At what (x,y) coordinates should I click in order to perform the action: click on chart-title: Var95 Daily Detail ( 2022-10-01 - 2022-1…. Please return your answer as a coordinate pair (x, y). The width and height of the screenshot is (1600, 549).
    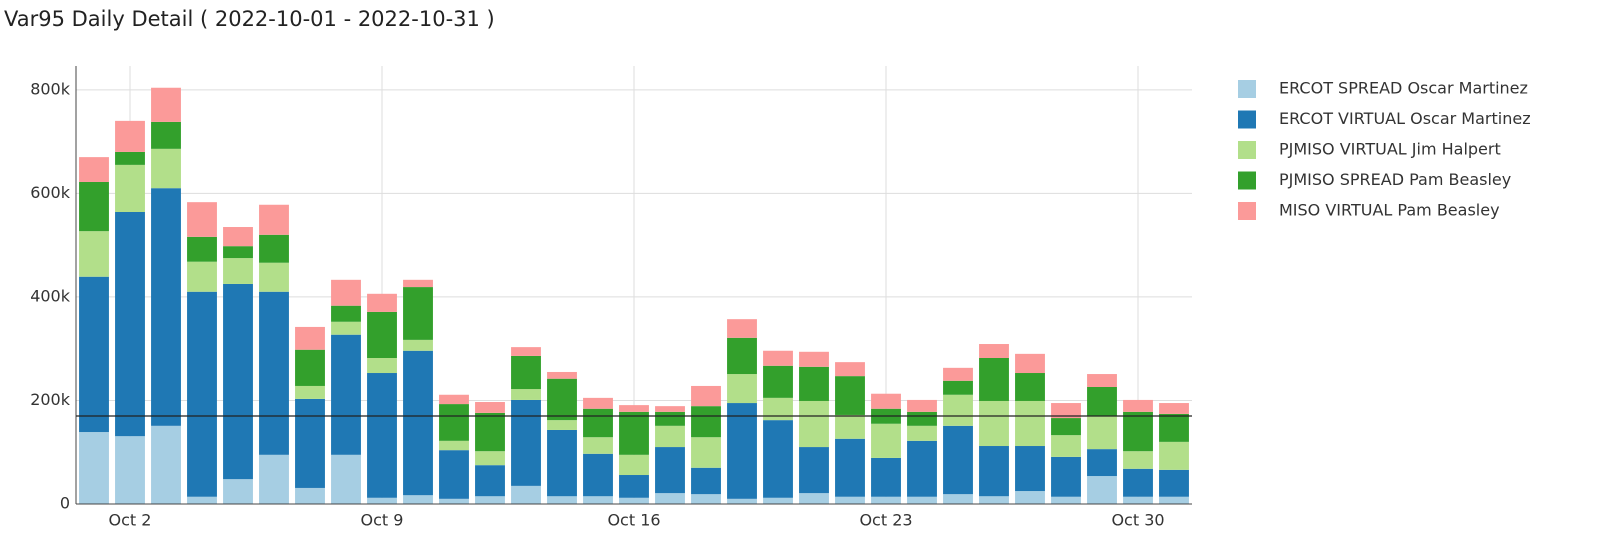
    Looking at the image, I should click on (249, 19).